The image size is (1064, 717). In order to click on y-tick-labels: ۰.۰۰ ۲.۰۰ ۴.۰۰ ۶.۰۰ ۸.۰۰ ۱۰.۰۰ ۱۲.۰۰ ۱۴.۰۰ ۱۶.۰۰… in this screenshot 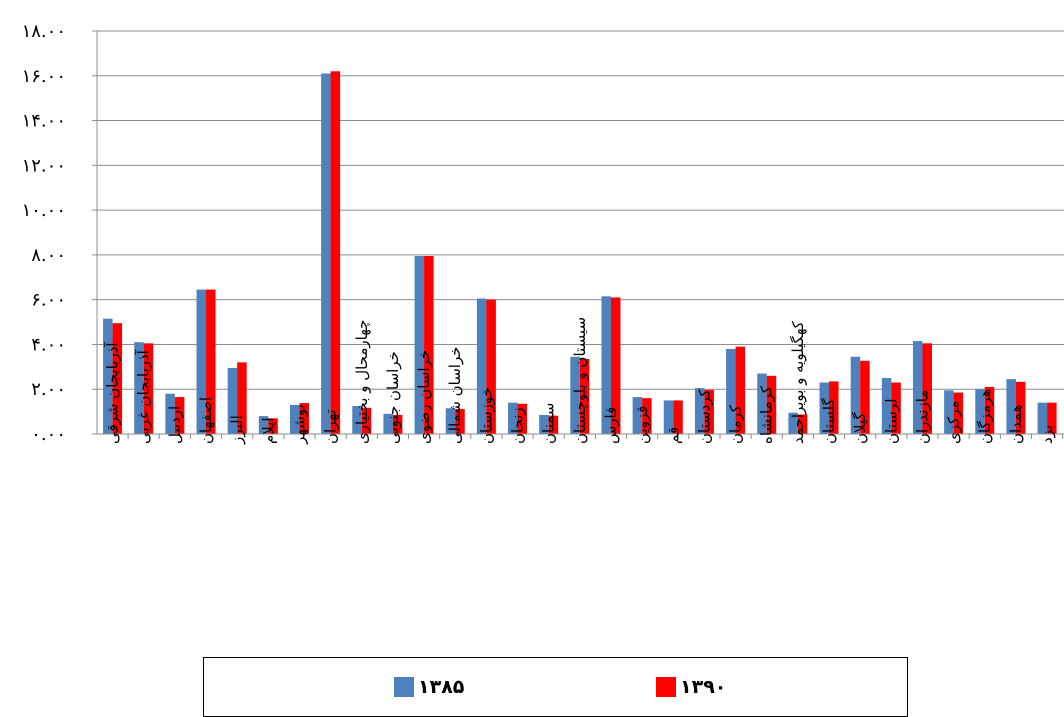, I will do `click(44, 233)`.